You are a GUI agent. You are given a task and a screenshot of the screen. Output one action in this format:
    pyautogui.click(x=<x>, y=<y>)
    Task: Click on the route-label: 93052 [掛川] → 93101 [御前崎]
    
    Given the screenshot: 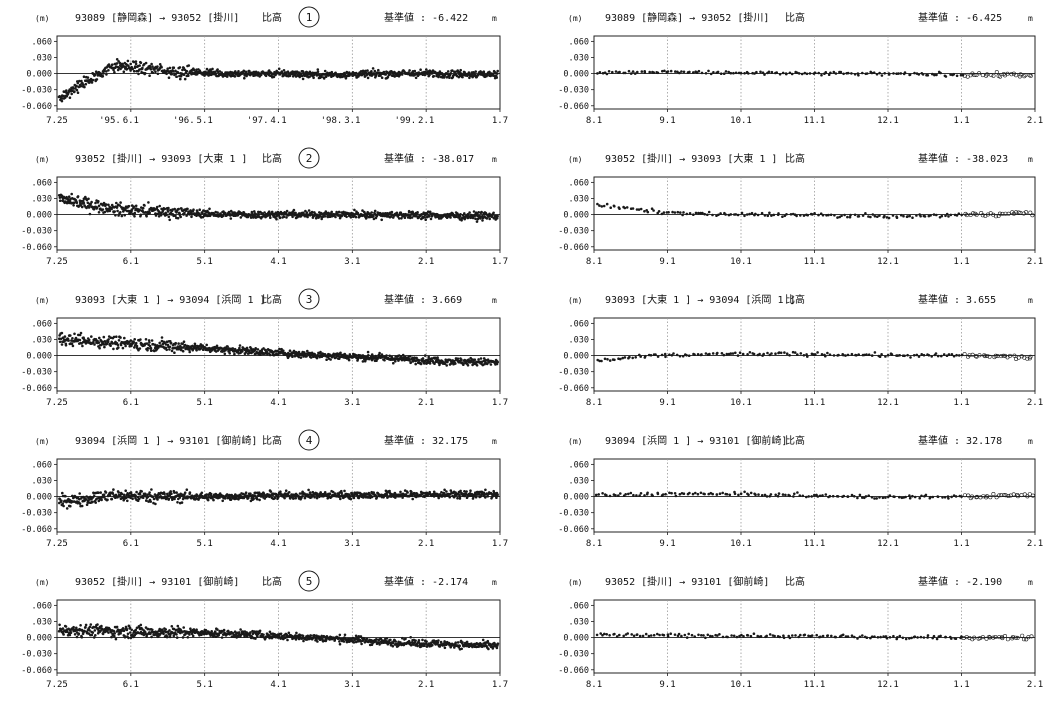 What is the action you would take?
    pyautogui.click(x=157, y=581)
    